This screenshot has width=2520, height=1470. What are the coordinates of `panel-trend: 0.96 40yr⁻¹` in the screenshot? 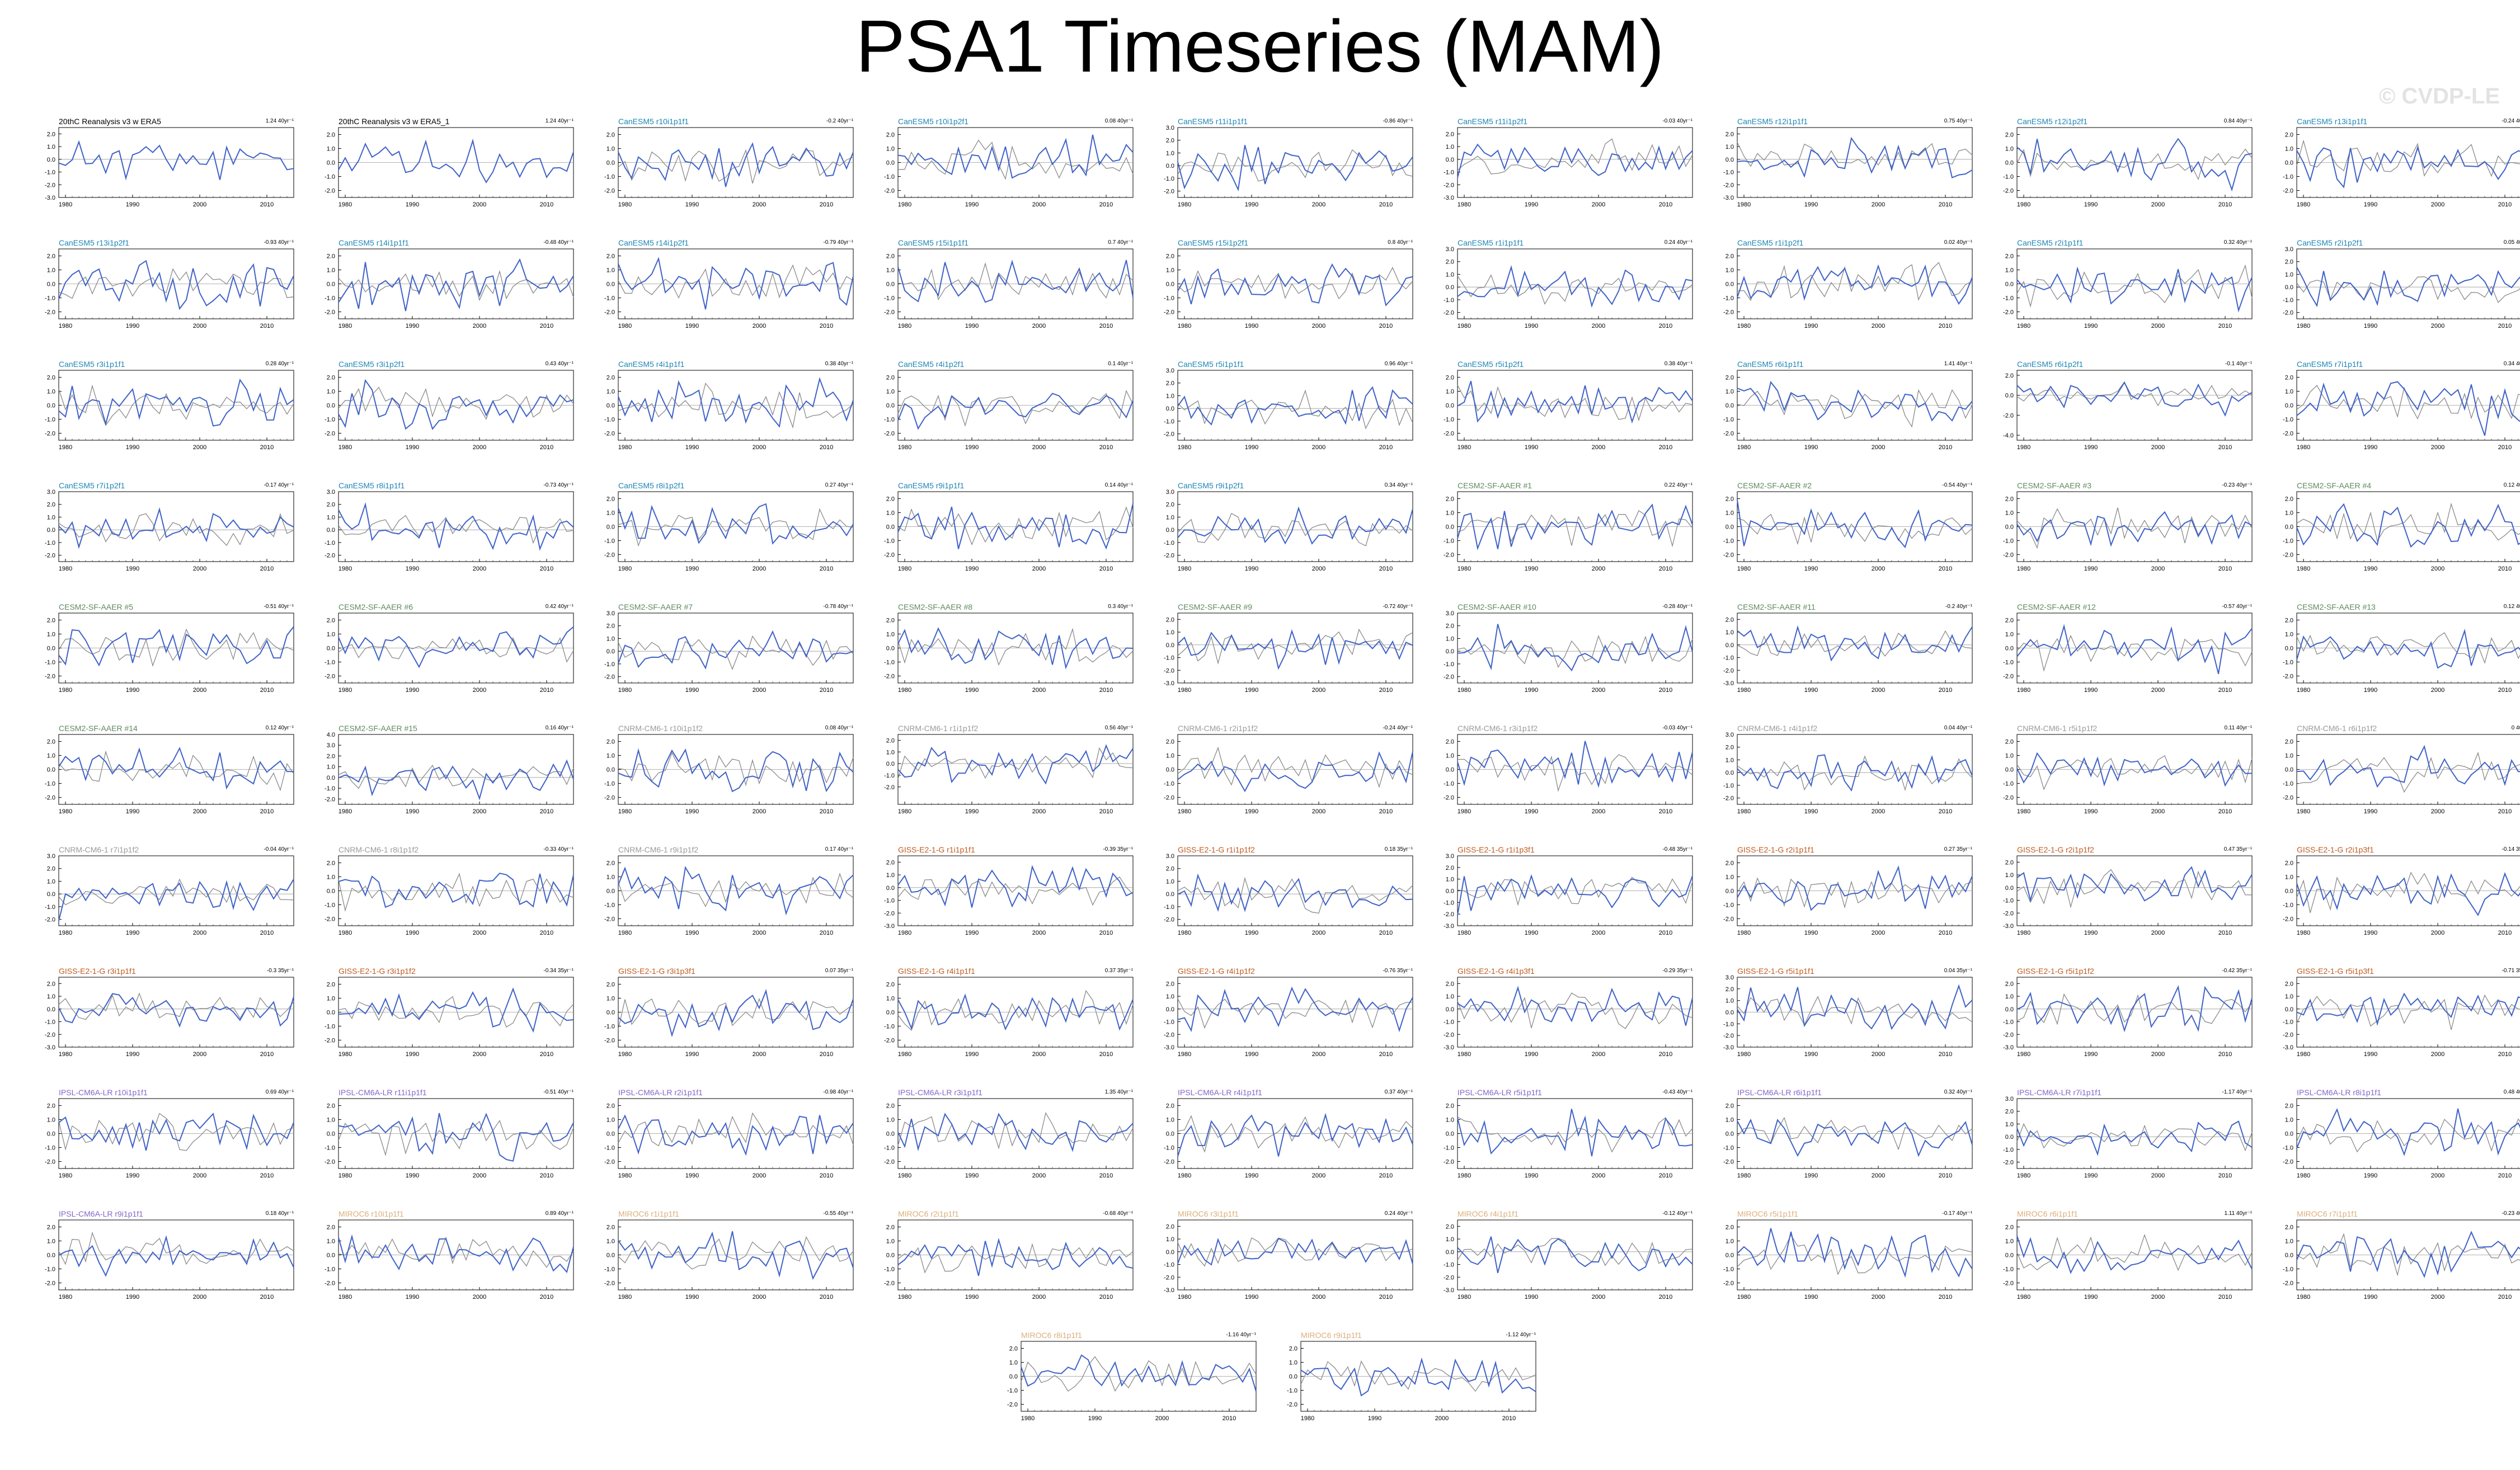 It's located at (1399, 364).